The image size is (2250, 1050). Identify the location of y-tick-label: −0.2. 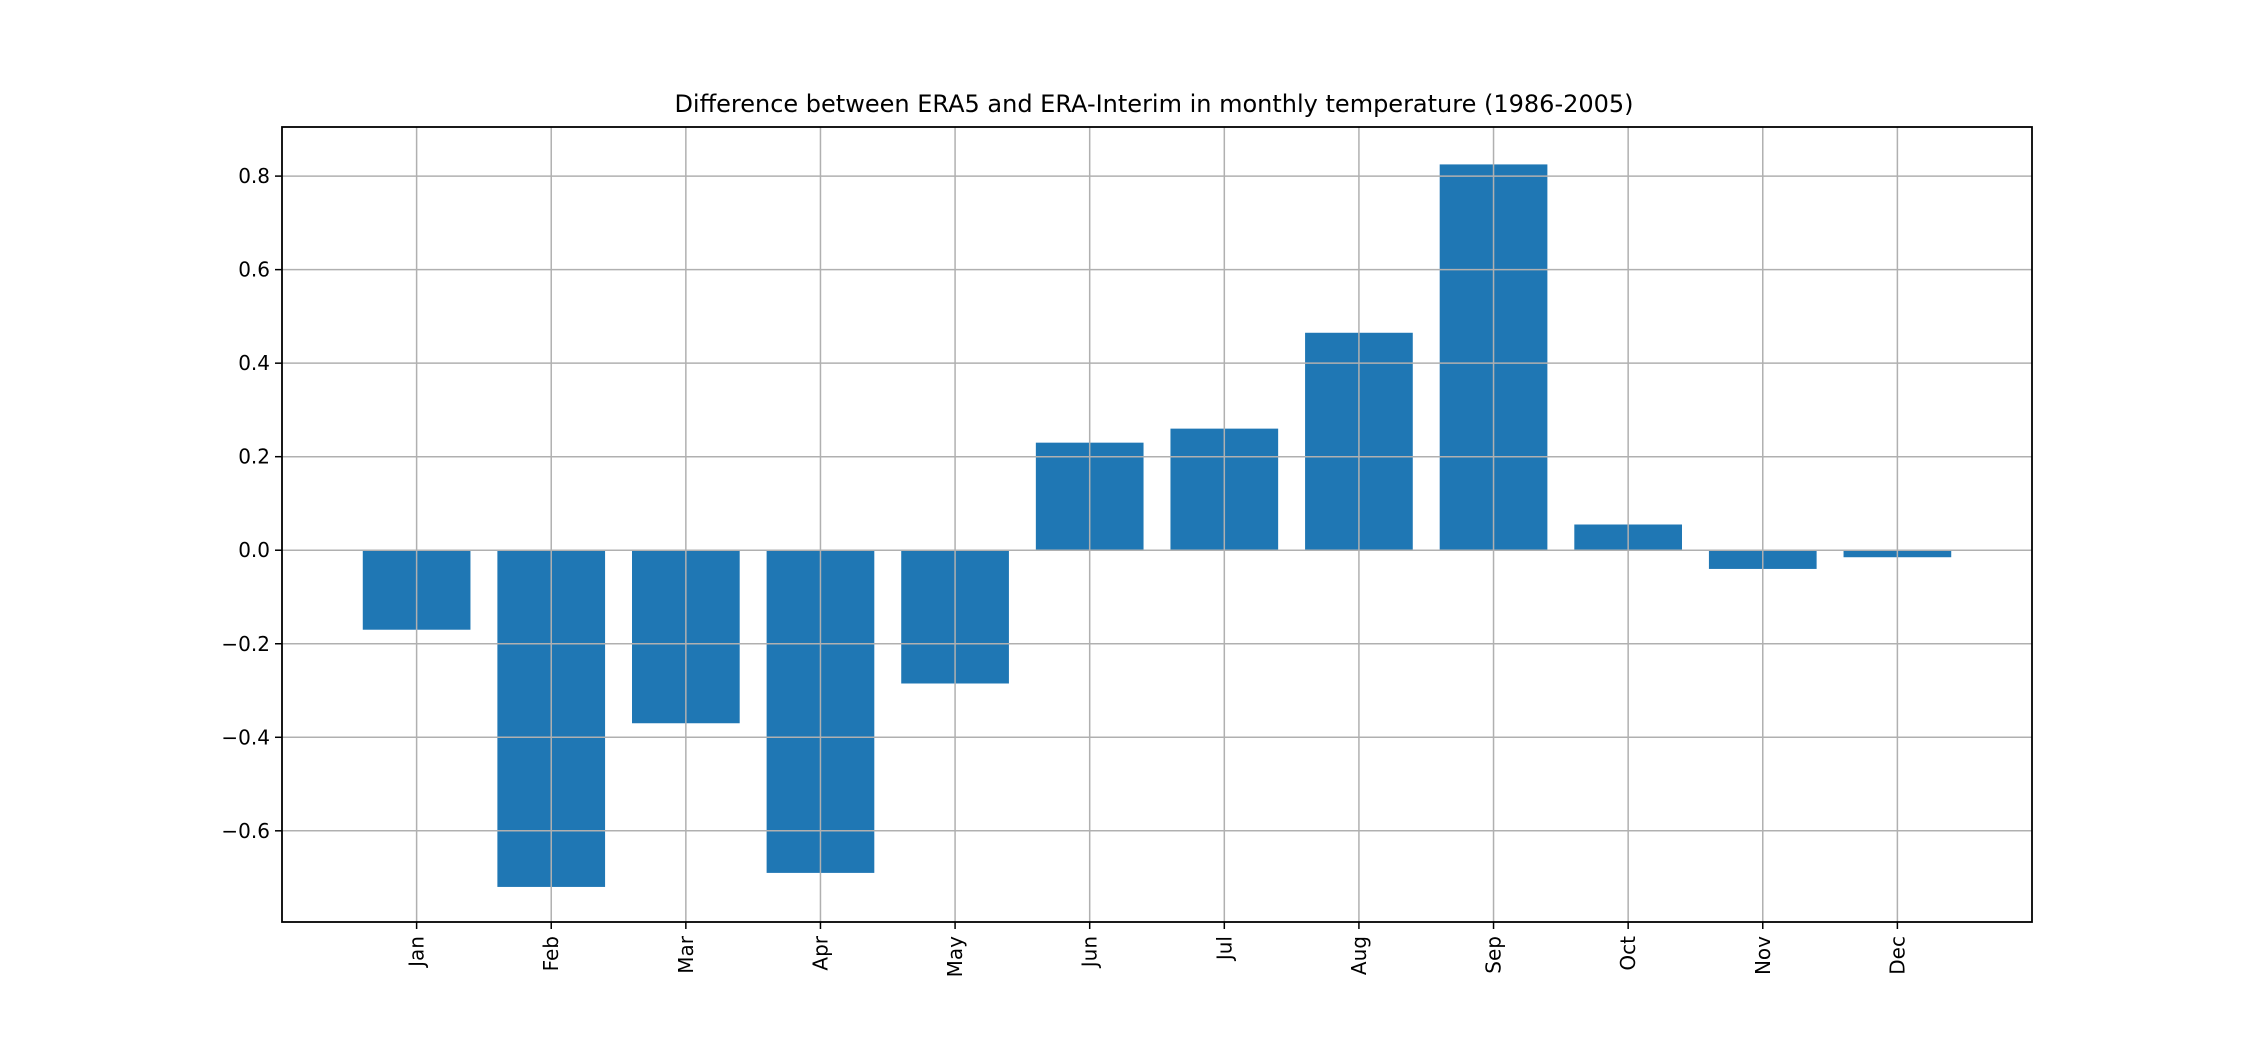
(245, 644).